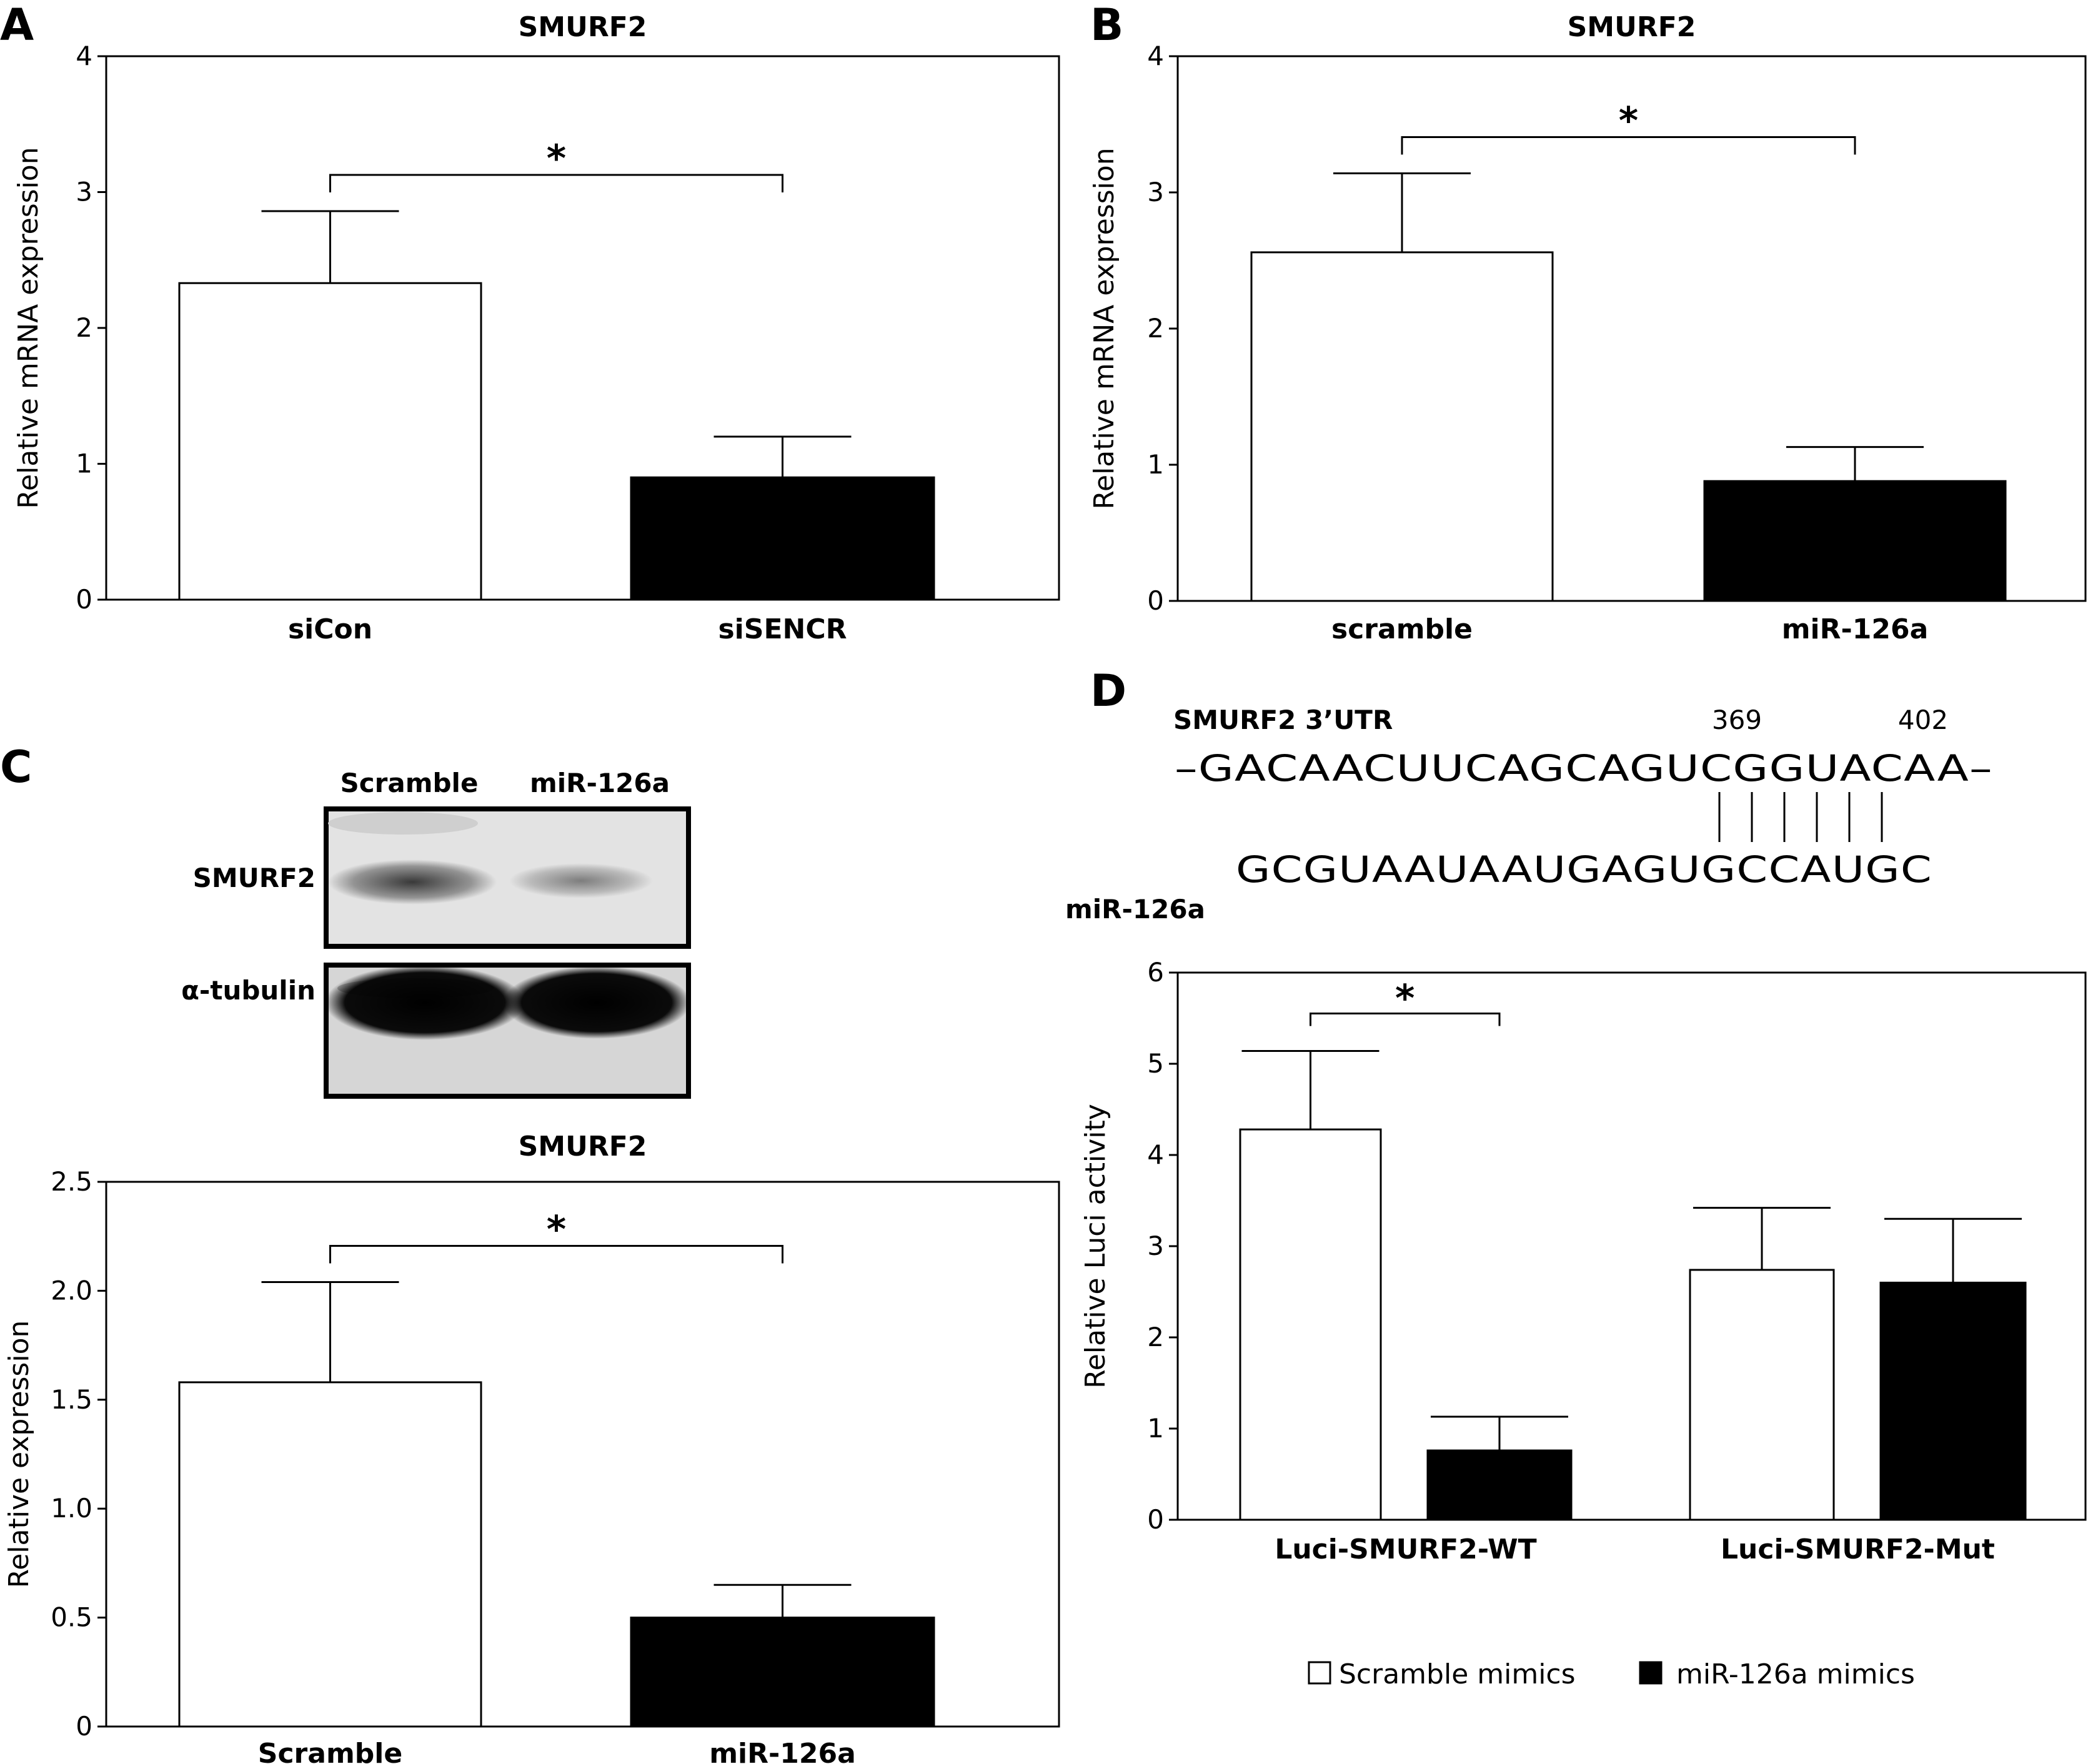 This screenshot has width=2088, height=1764. What do you see at coordinates (16, 767) in the screenshot?
I see `panel-letter-c: C` at bounding box center [16, 767].